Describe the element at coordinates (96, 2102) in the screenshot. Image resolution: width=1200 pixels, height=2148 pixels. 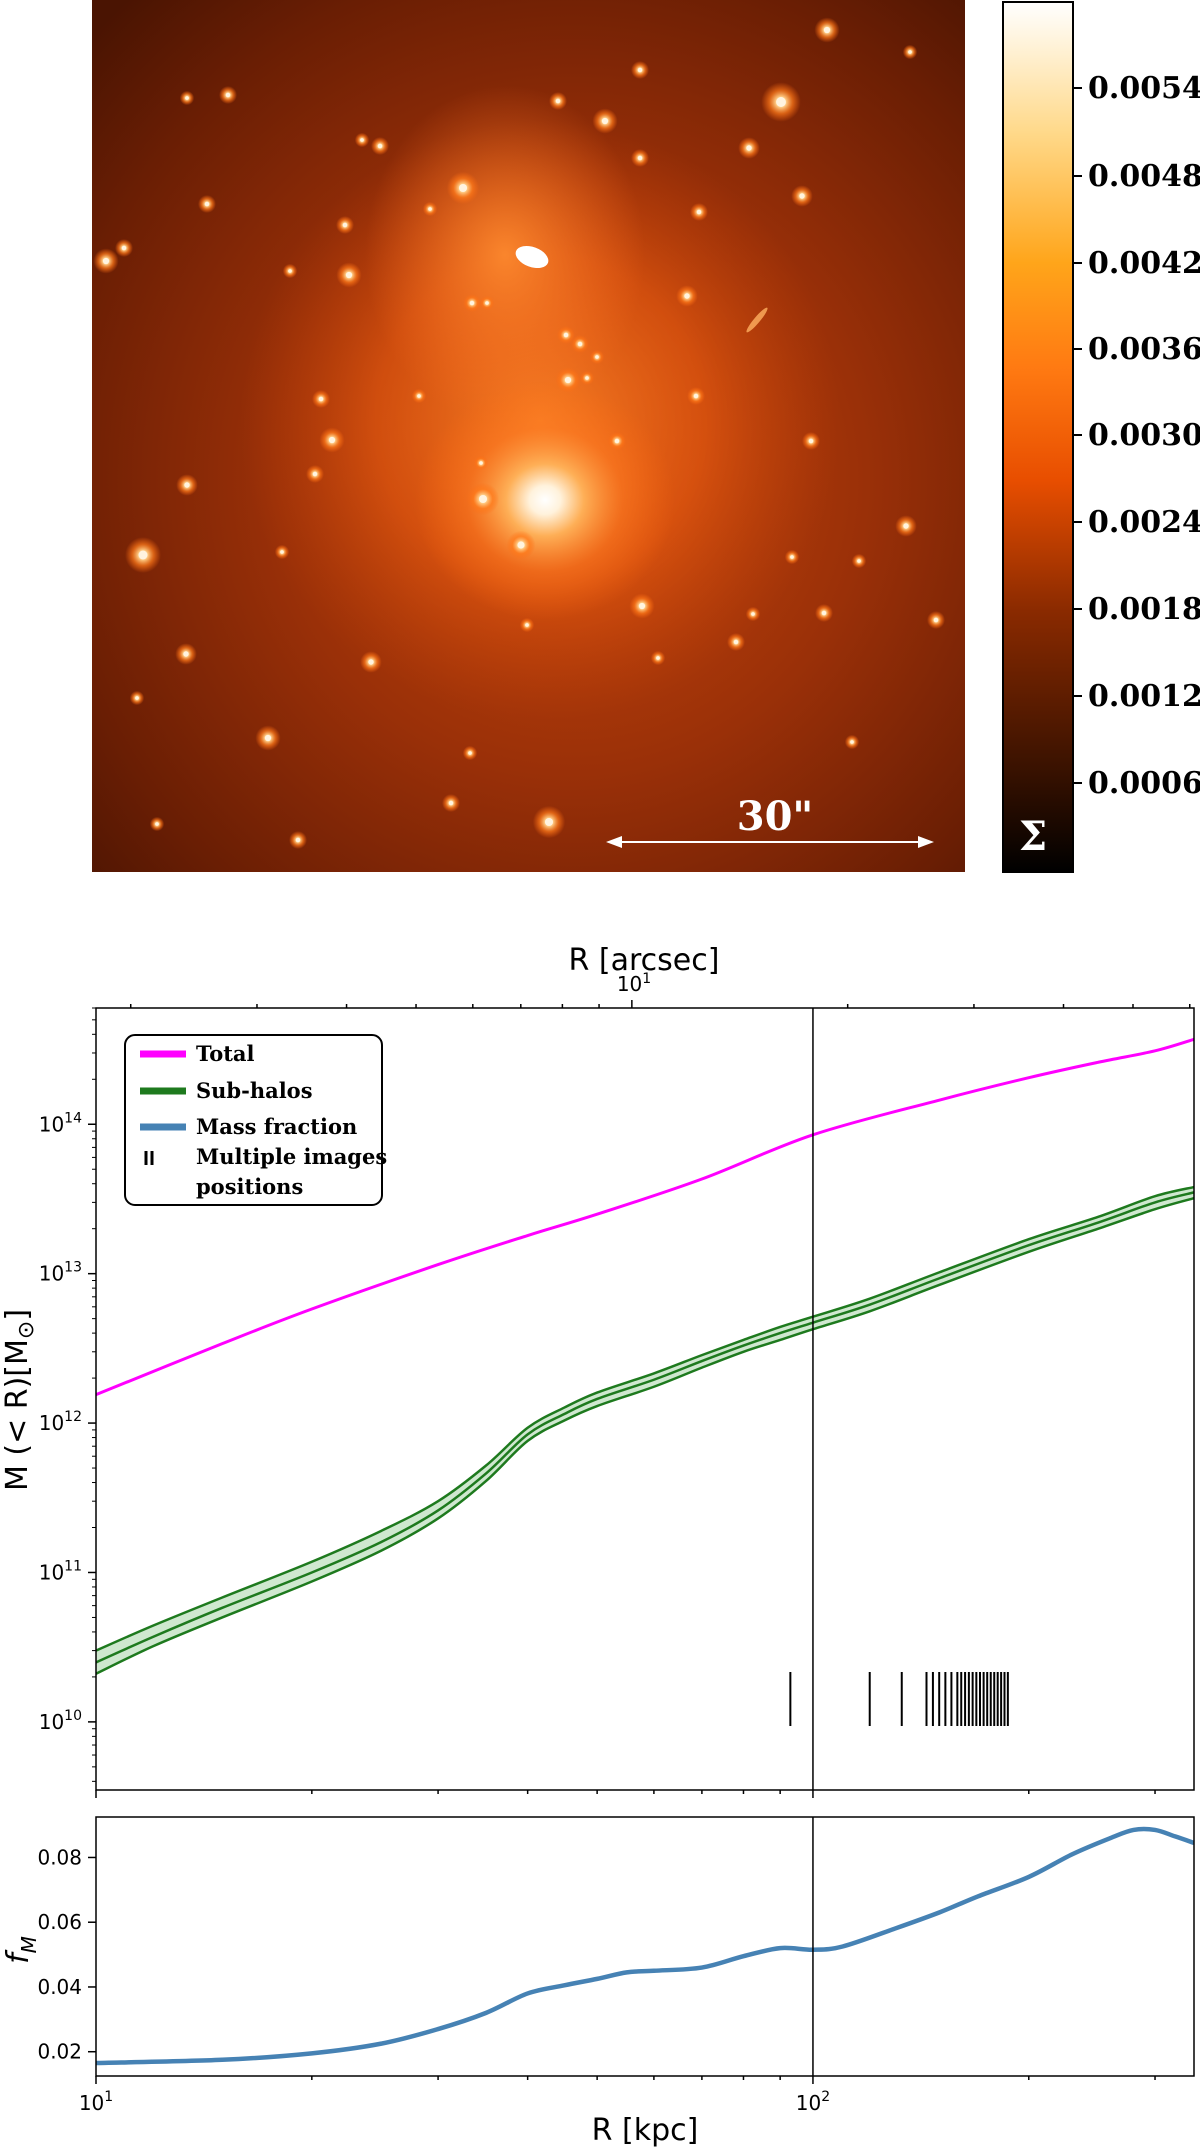
I see `fraction-x-tick-label: 10¹` at that location.